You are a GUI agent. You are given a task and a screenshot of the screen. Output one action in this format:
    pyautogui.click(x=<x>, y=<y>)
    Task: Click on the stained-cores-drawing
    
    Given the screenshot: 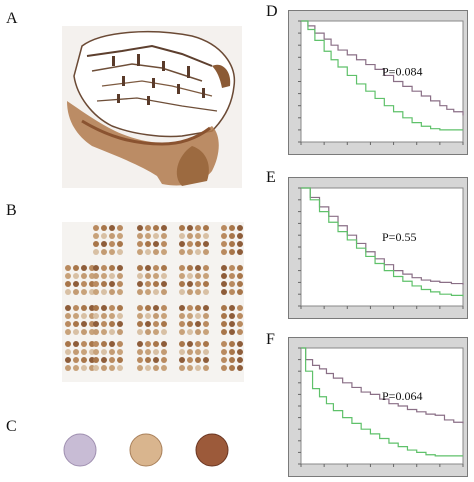 What is the action you would take?
    pyautogui.click(x=146, y=450)
    